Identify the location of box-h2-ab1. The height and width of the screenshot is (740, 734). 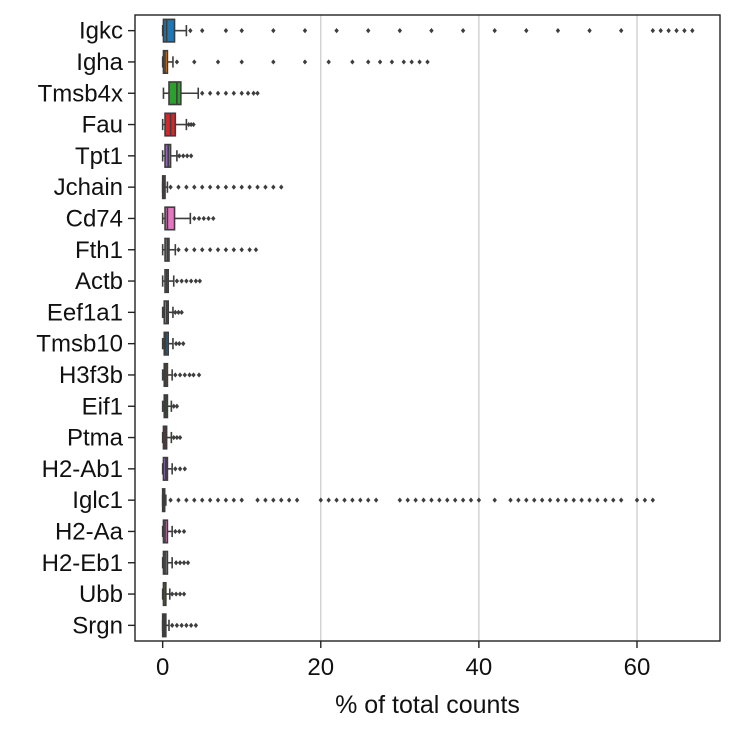
(174, 468).